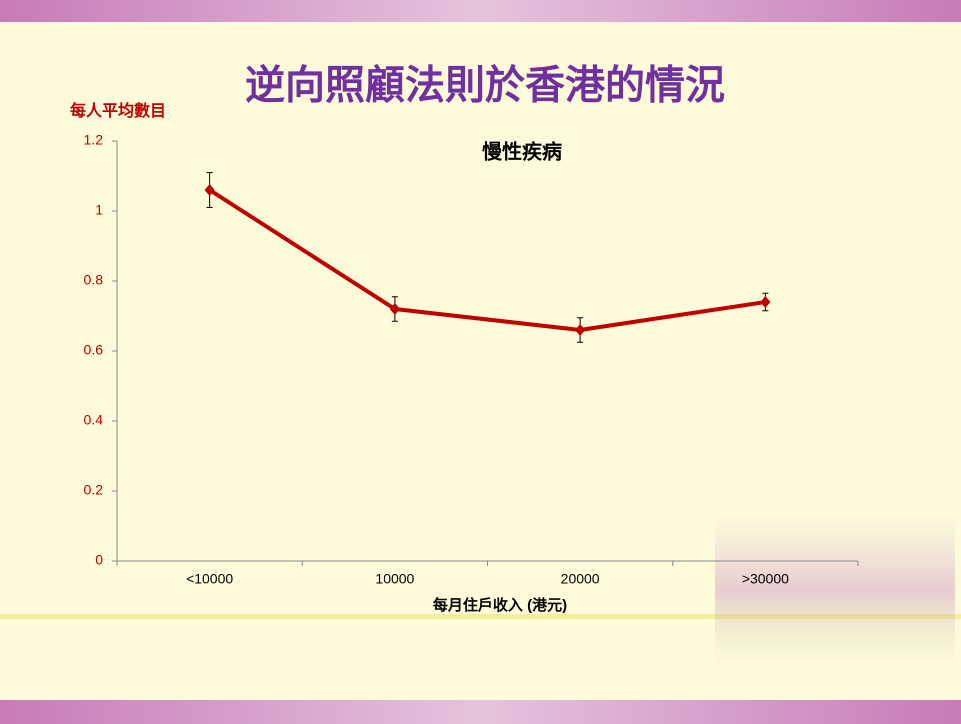 Image resolution: width=961 pixels, height=724 pixels. I want to click on x-tick-label: <10000, so click(209, 579).